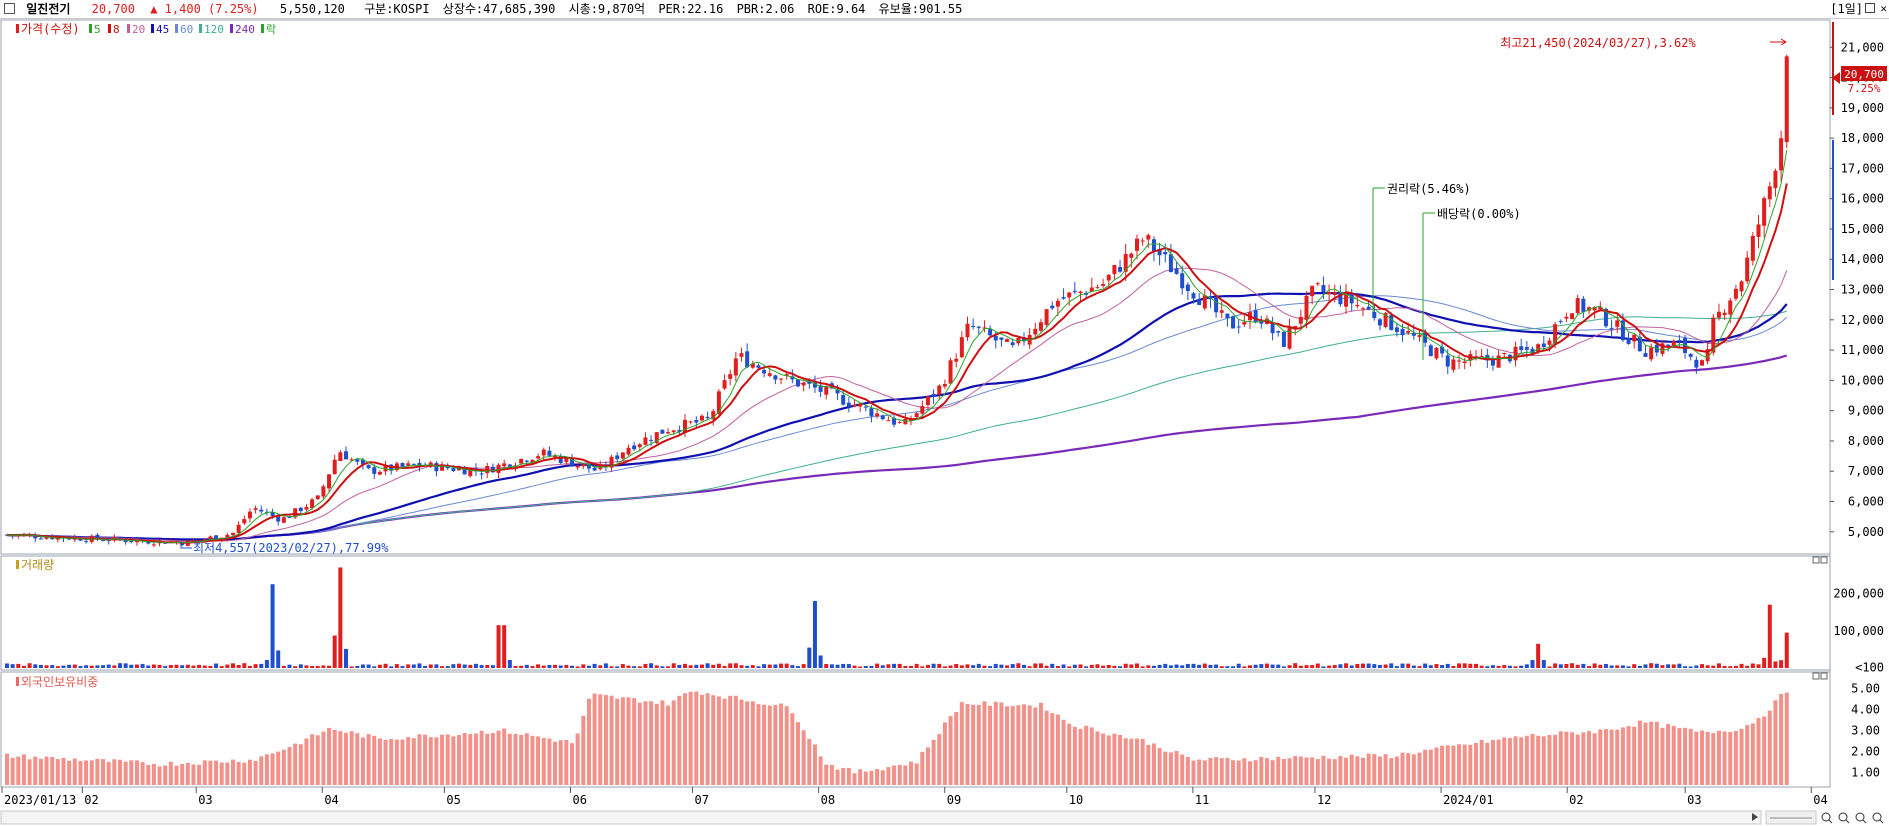 Image resolution: width=1889 pixels, height=826 pixels. I want to click on stock-name: 일진전기, so click(48, 9).